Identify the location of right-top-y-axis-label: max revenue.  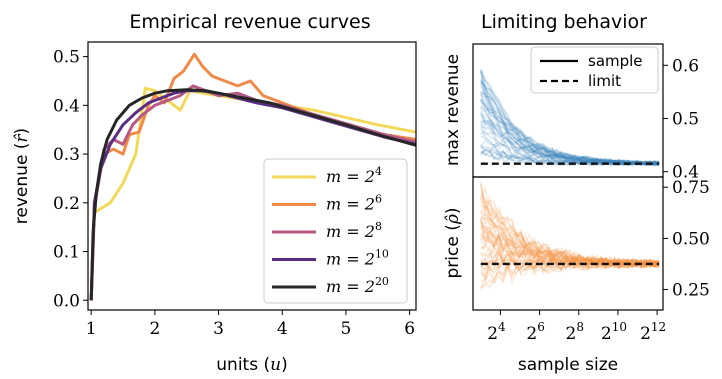
(453, 110).